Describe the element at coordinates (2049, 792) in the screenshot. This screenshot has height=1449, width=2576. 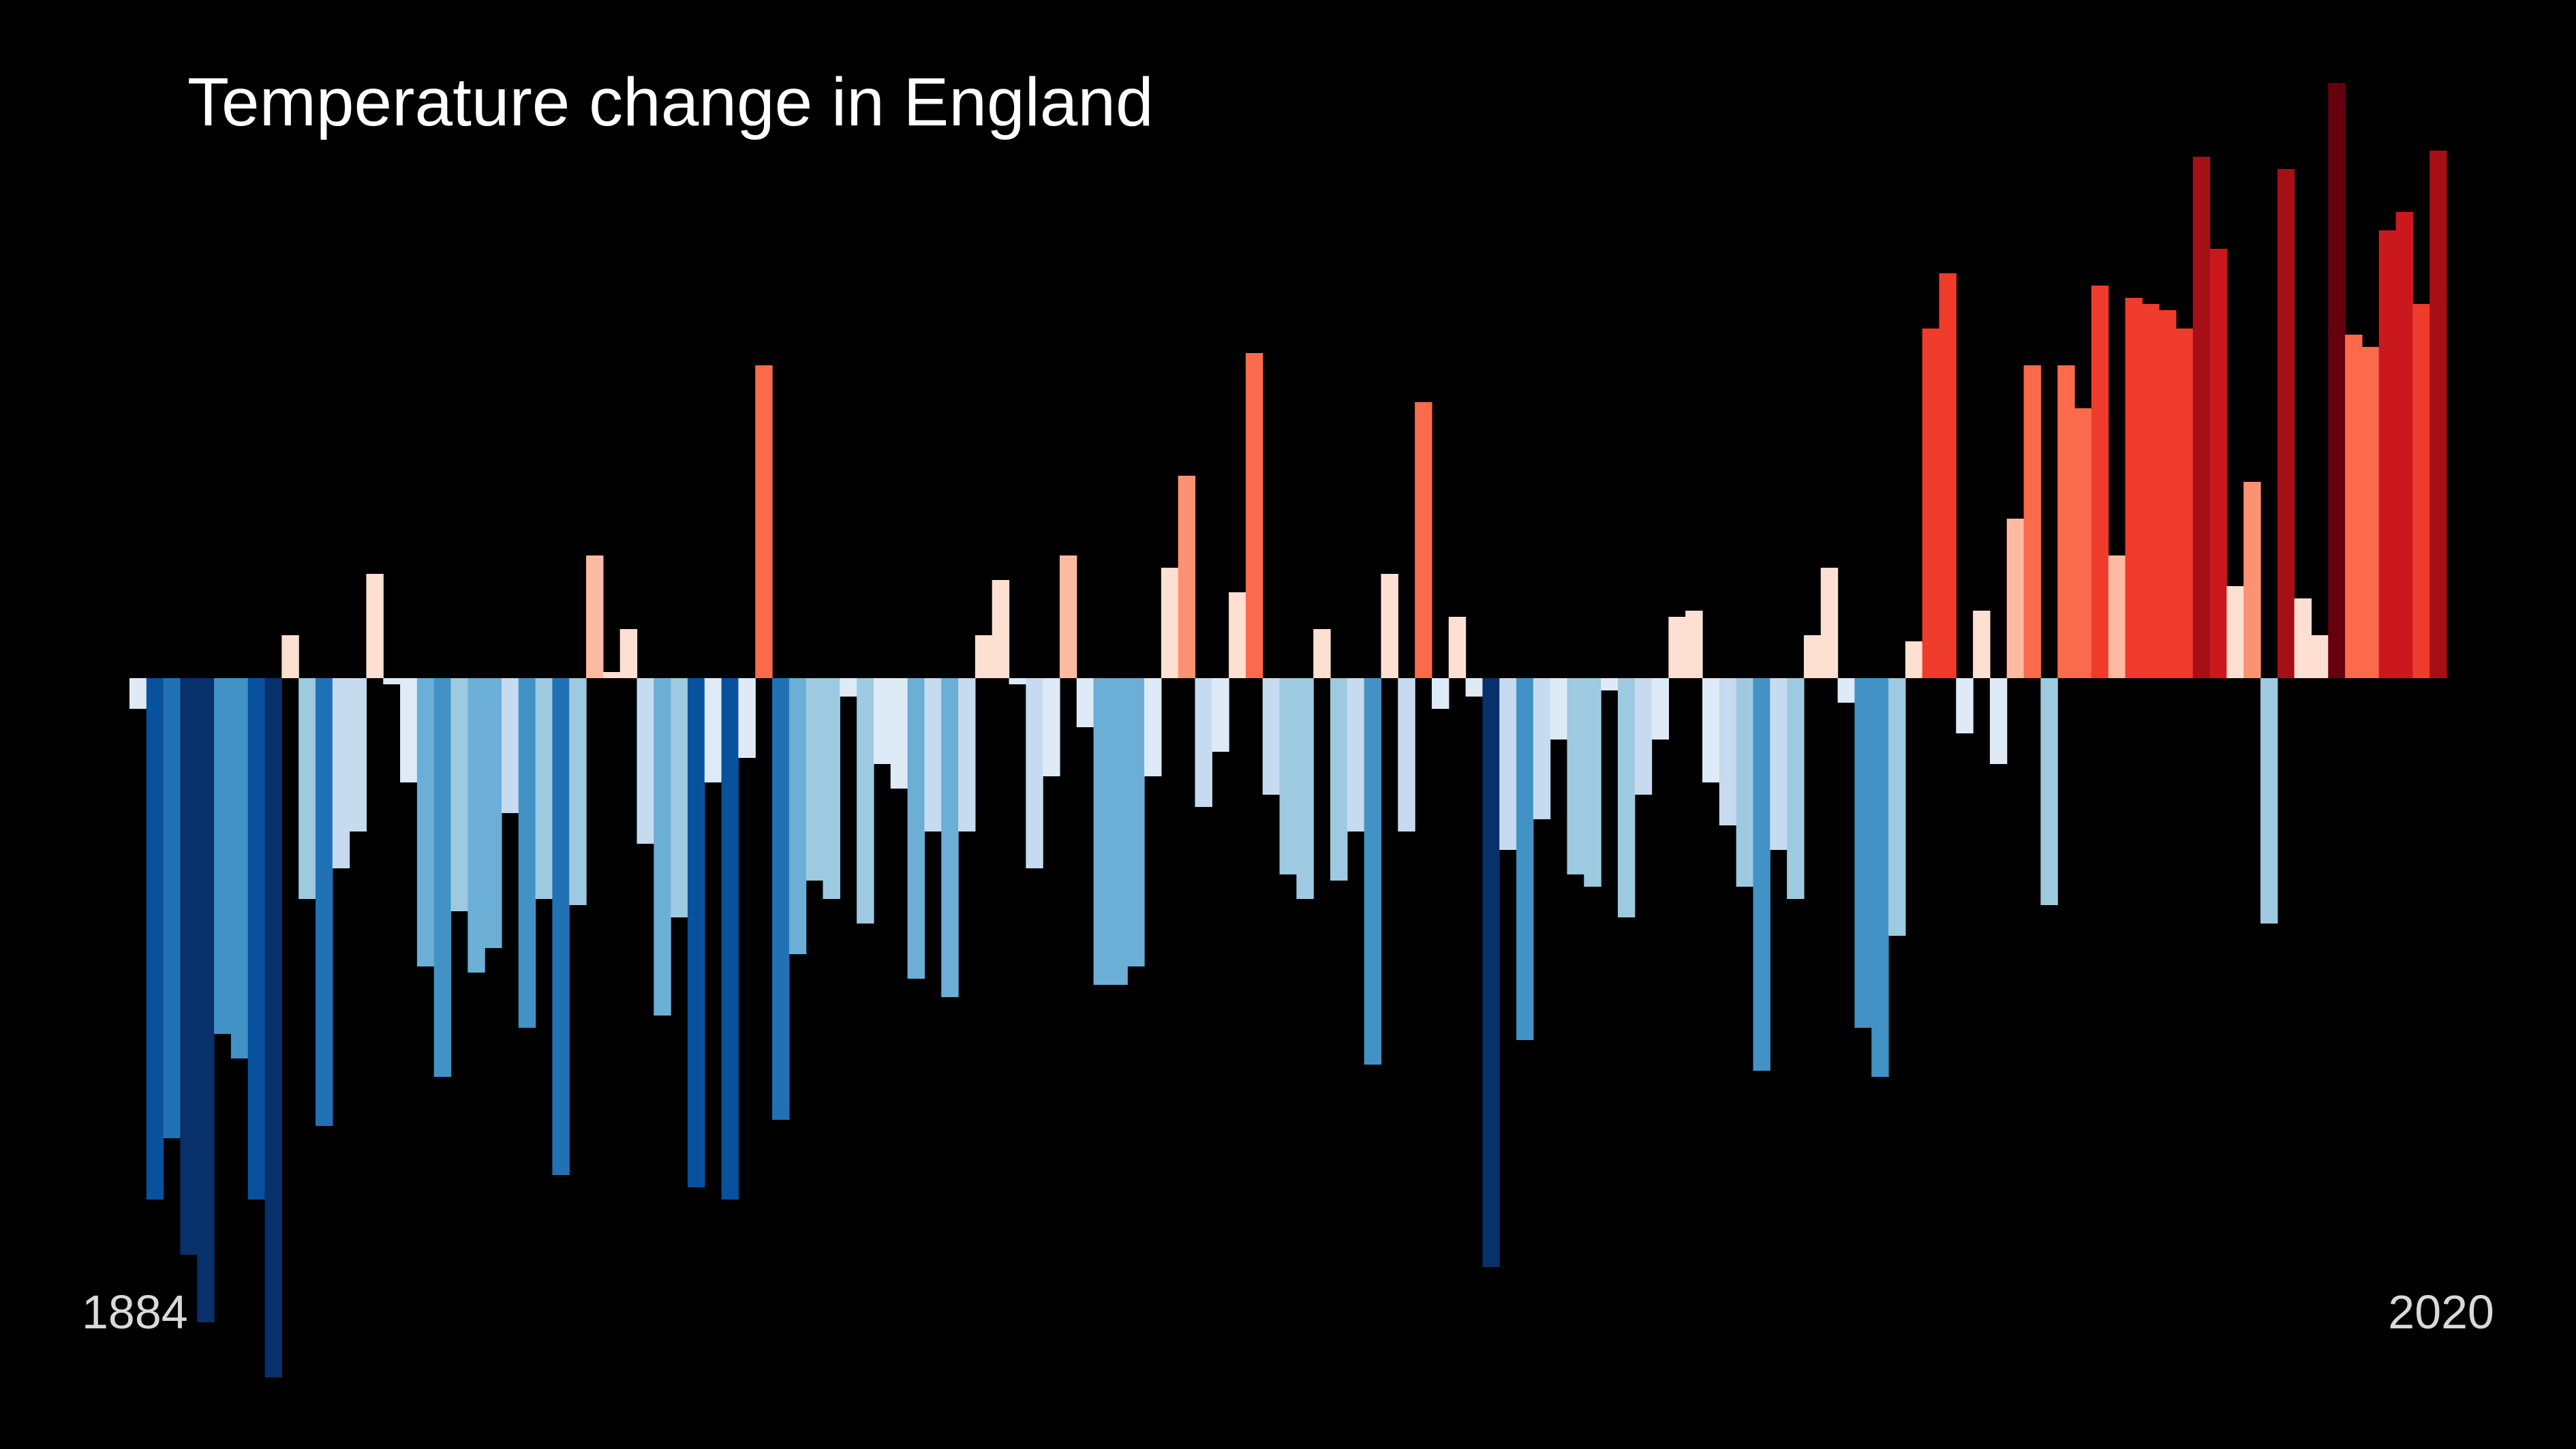
I see `bar-1997` at that location.